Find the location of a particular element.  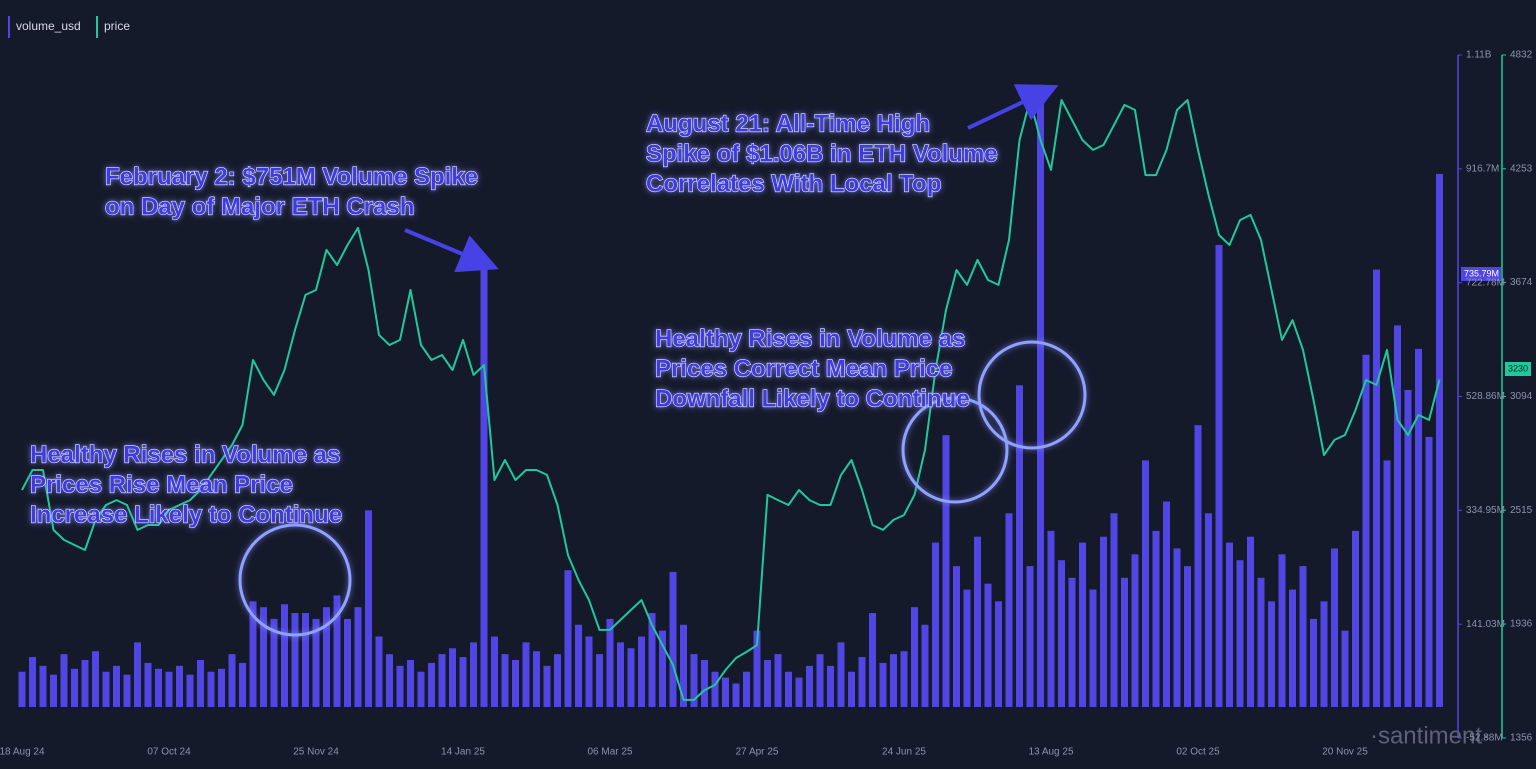

y-tick-label: 334.95M is located at coordinates (1485, 510).